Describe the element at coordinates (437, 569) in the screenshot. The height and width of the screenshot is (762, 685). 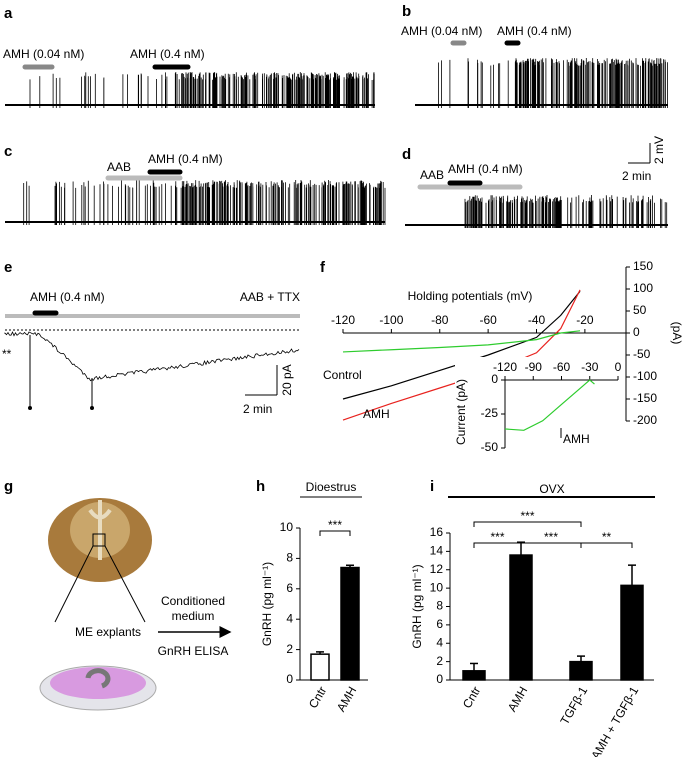
I see `y-tick-label: 12` at that location.